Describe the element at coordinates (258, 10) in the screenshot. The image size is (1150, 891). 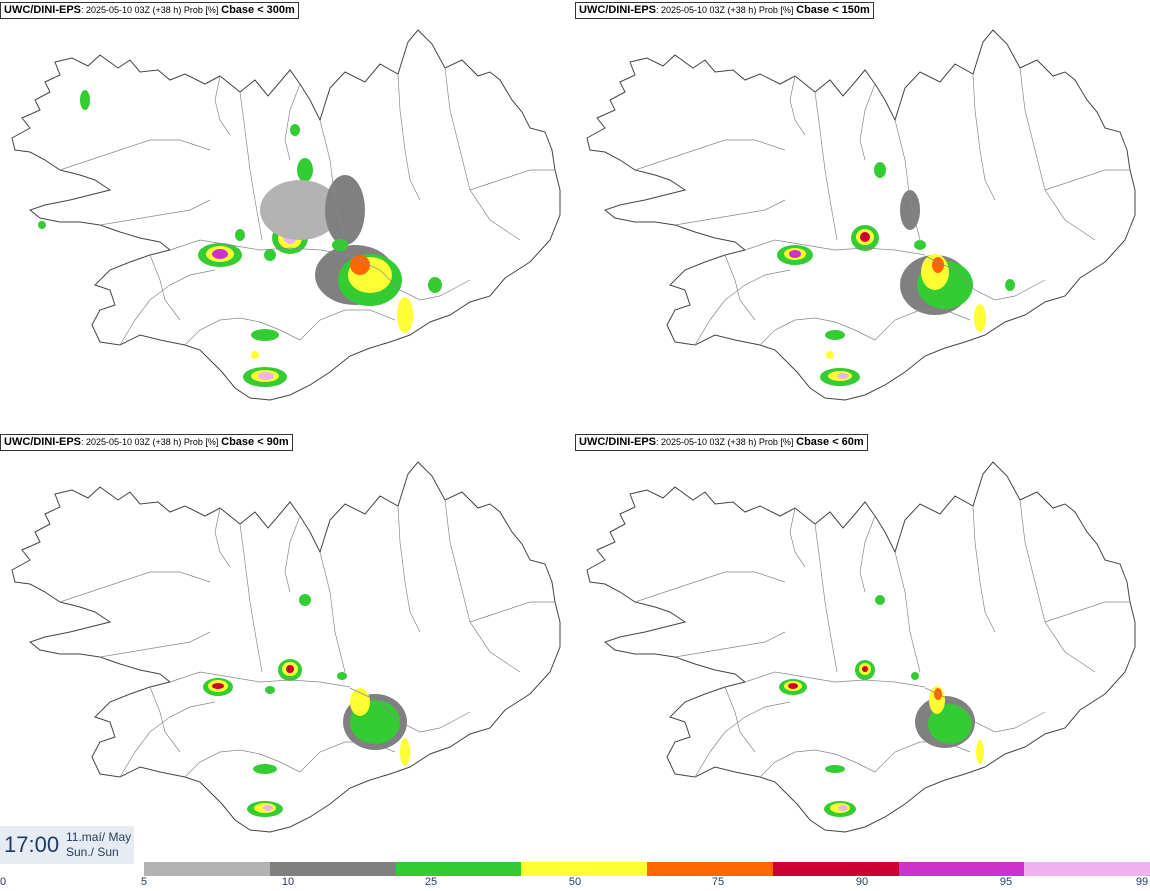
I see `threshold-label: Cbase < 300m` at that location.